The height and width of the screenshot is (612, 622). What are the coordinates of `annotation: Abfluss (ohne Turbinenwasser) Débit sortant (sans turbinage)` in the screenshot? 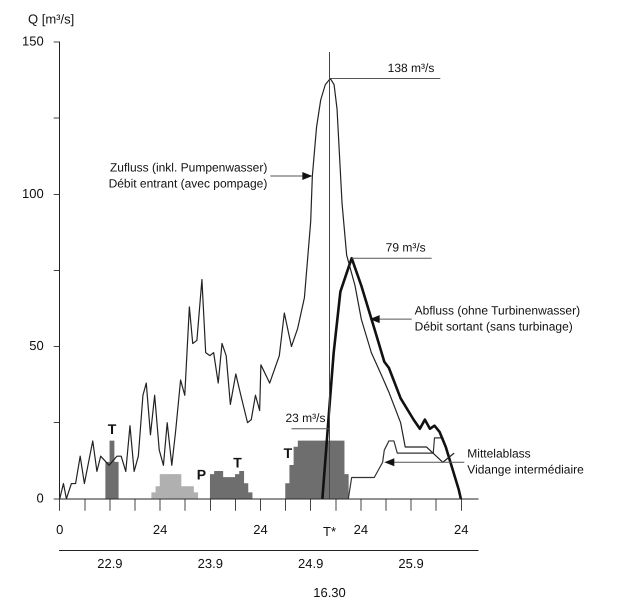 It's located at (497, 318).